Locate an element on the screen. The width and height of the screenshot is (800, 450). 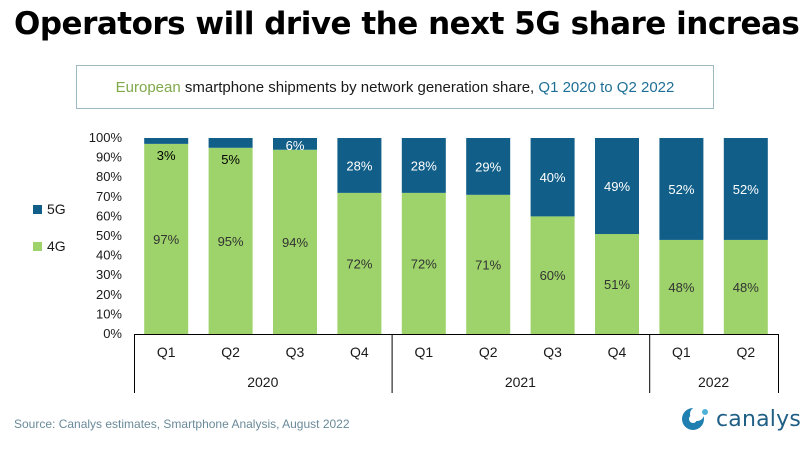
data-label-4g: 97% is located at coordinates (166, 239).